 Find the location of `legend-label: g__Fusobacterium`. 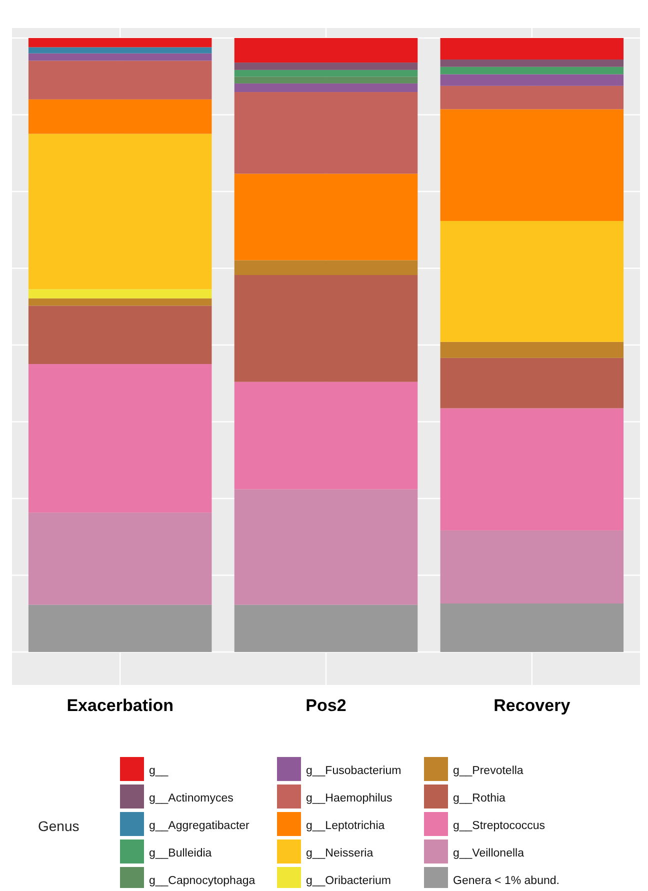

legend-label: g__Fusobacterium is located at coordinates (354, 771).